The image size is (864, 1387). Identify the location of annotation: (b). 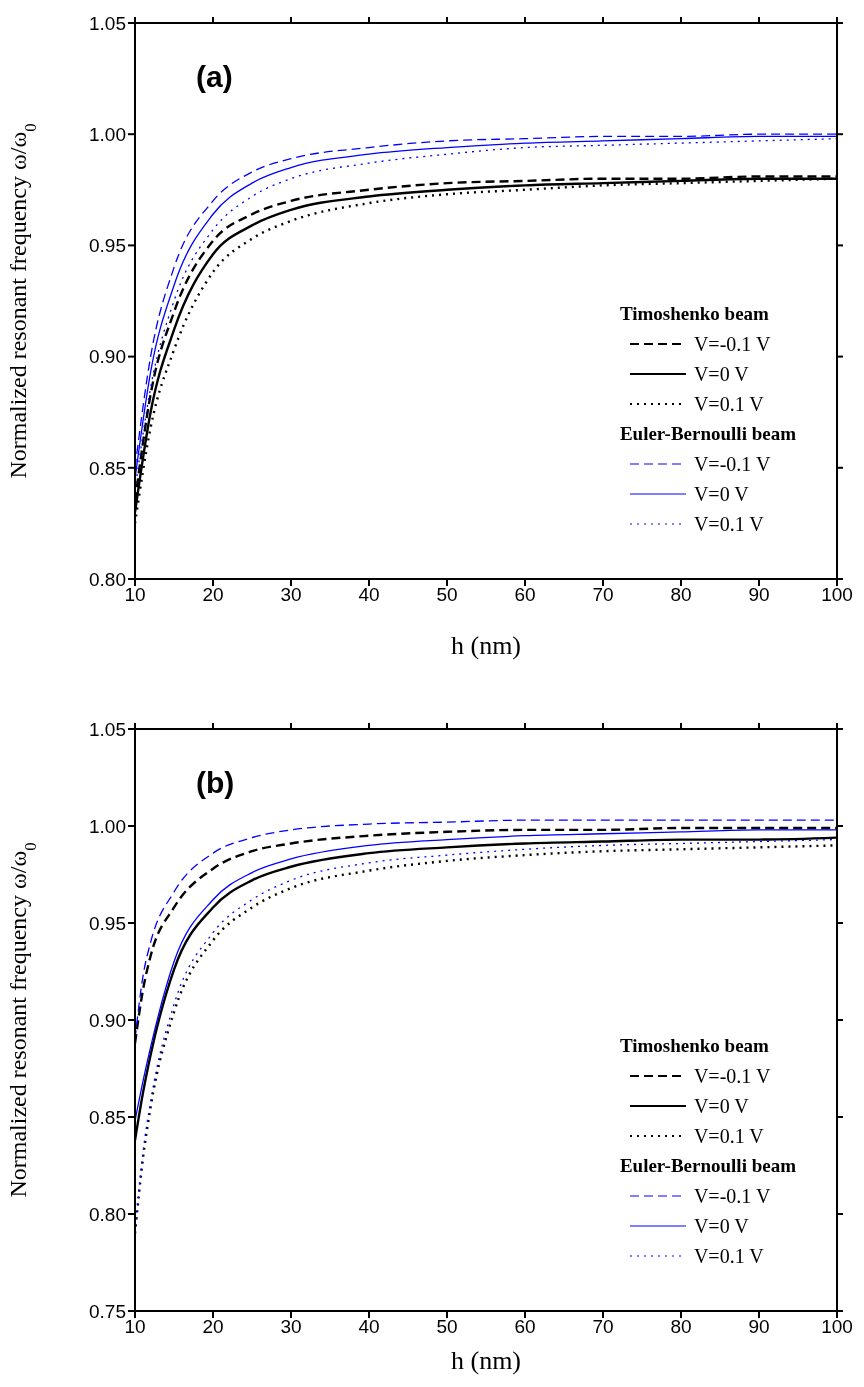
(215, 783).